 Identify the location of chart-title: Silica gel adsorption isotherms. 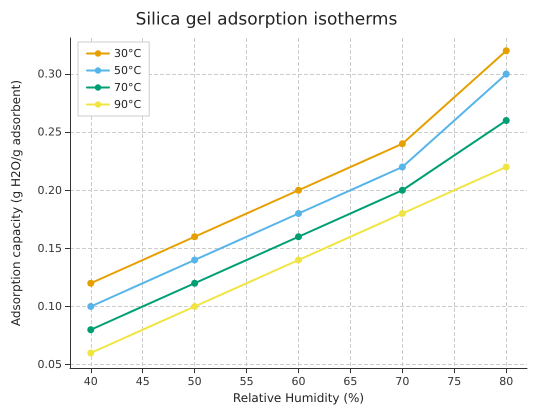
(267, 20).